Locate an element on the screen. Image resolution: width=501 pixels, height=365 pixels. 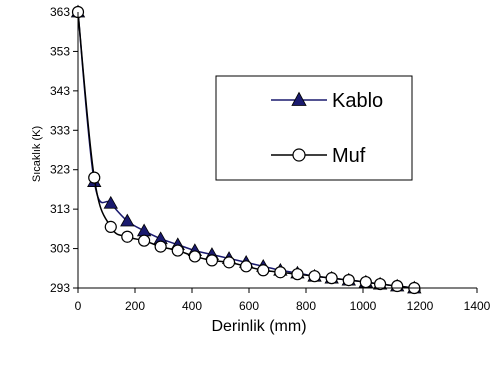
legend-item-muf: Muf is located at coordinates (318, 156).